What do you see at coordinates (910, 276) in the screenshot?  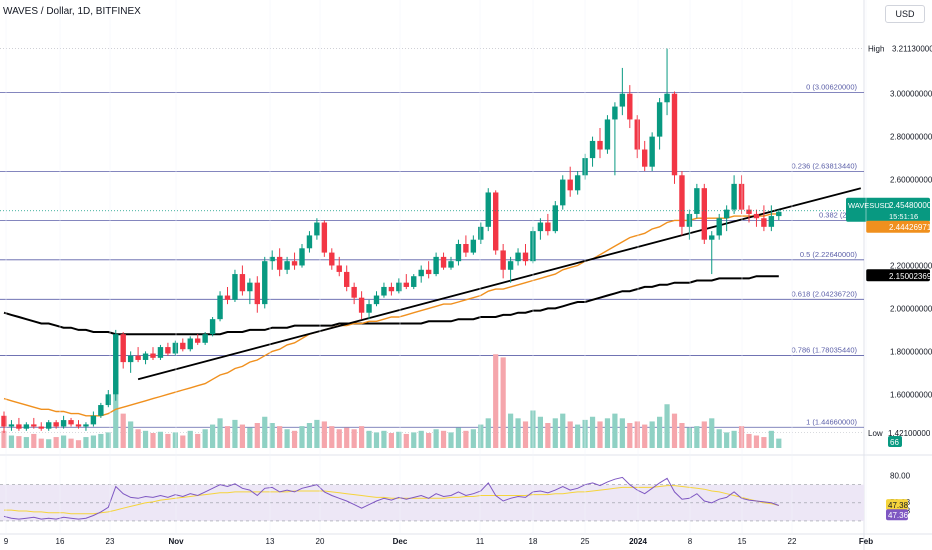 I see `ema200-value: 2.15002369` at bounding box center [910, 276].